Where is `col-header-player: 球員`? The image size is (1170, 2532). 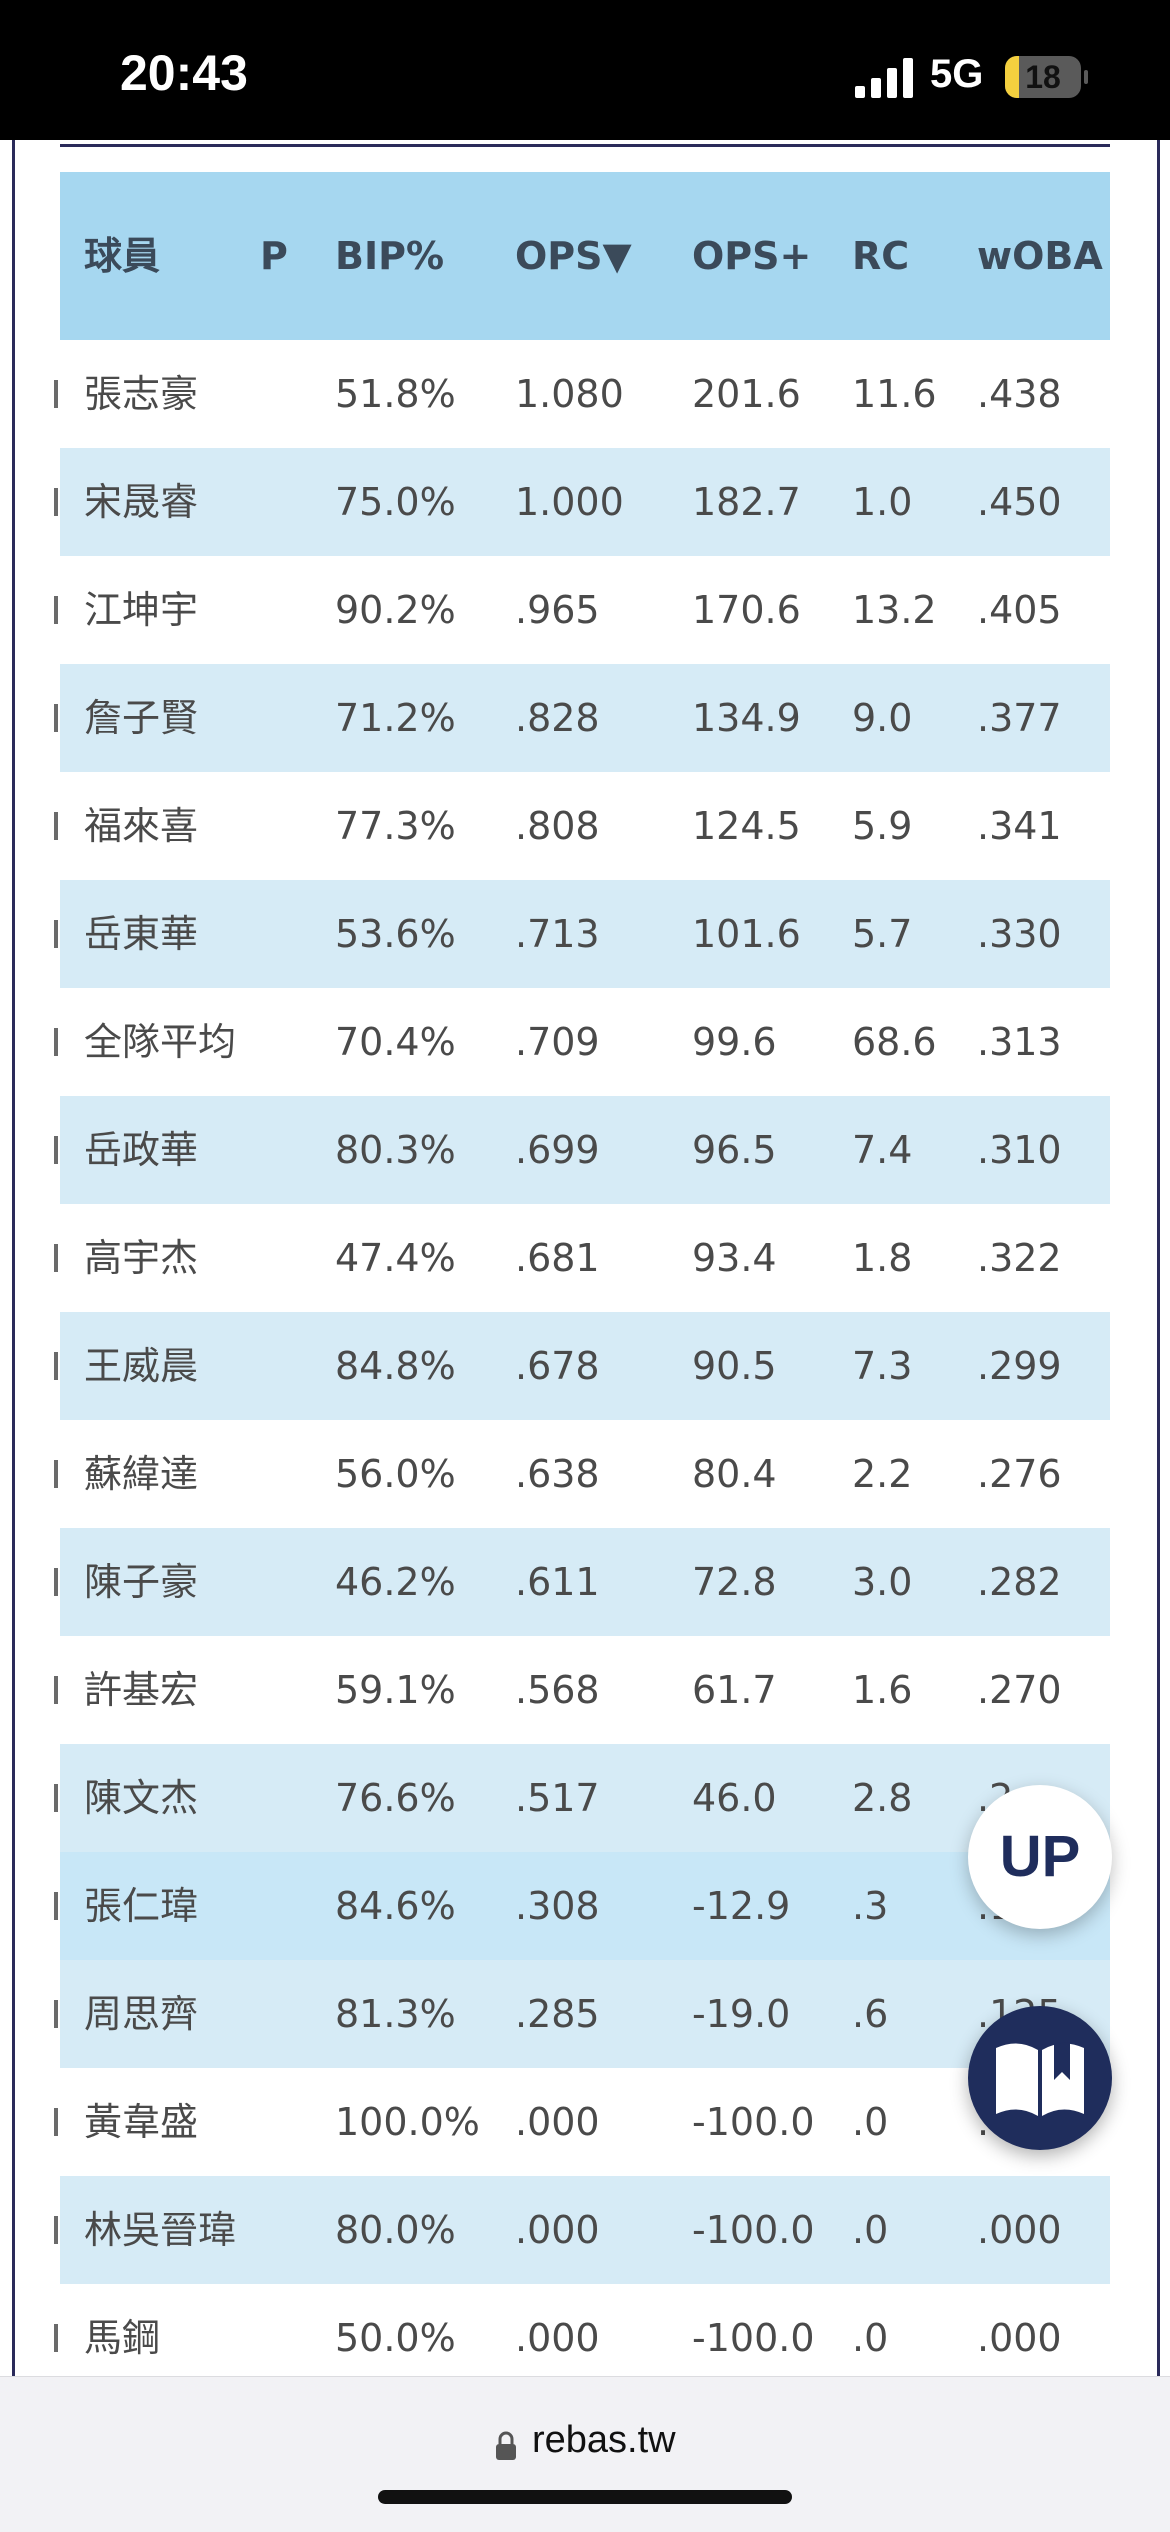 col-header-player: 球員 is located at coordinates (122, 256).